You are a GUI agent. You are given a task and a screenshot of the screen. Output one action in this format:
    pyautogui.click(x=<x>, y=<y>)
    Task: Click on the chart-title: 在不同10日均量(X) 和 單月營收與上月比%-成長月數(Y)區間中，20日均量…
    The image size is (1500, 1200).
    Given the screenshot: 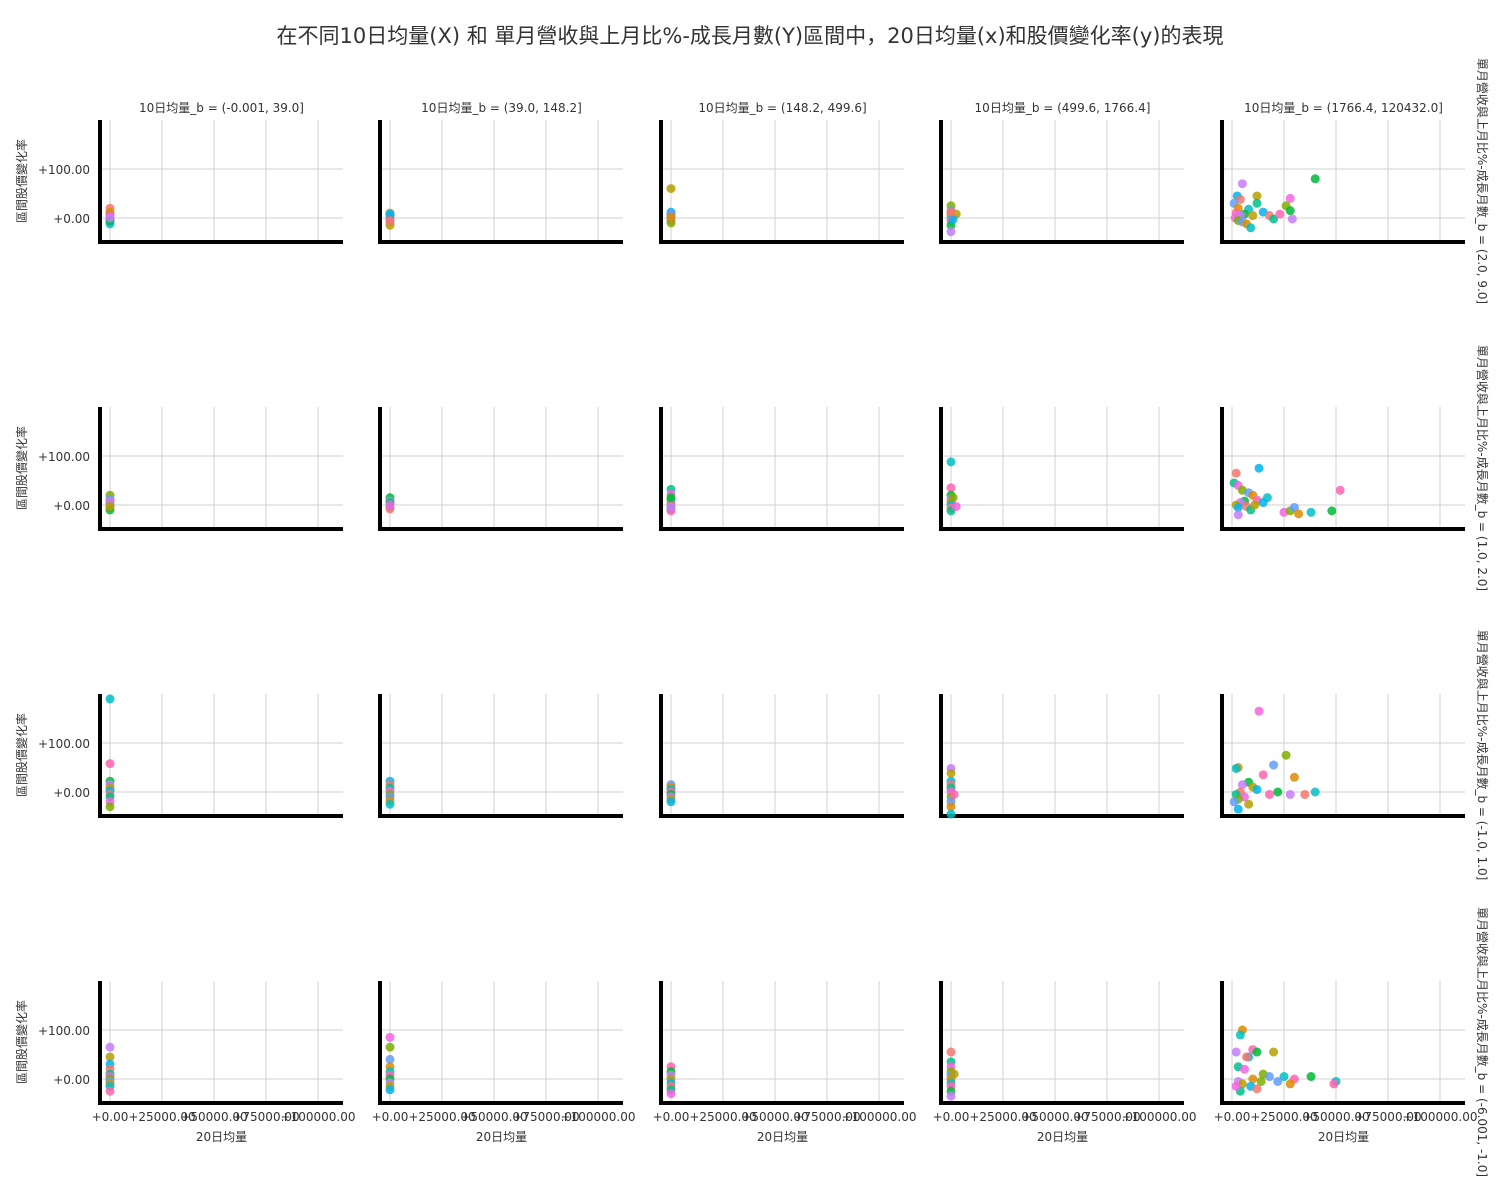 What is the action you would take?
    pyautogui.click(x=750, y=36)
    